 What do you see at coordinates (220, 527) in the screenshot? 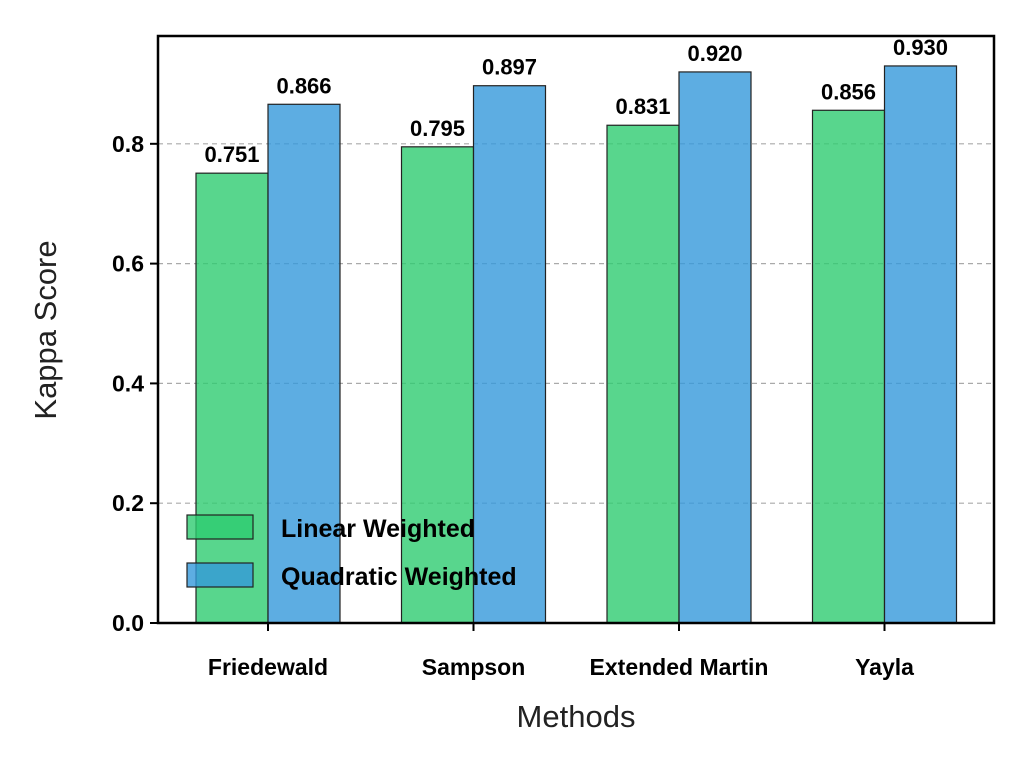
I see `legend-swatch-linear` at bounding box center [220, 527].